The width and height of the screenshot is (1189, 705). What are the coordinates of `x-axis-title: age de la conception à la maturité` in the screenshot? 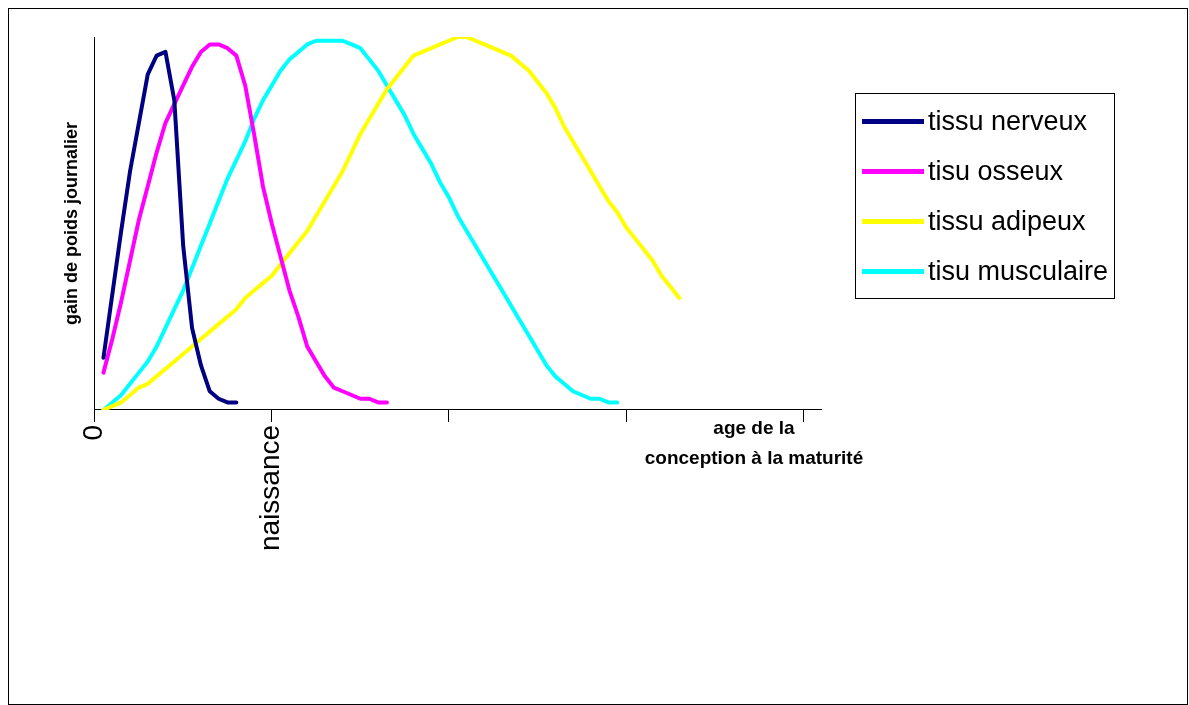 It's located at (754, 443).